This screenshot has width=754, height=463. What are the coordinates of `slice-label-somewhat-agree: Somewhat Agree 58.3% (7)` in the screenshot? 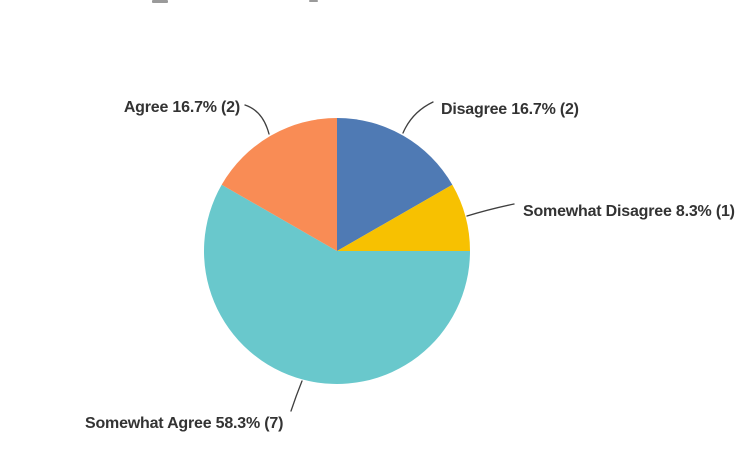 It's located at (184, 423).